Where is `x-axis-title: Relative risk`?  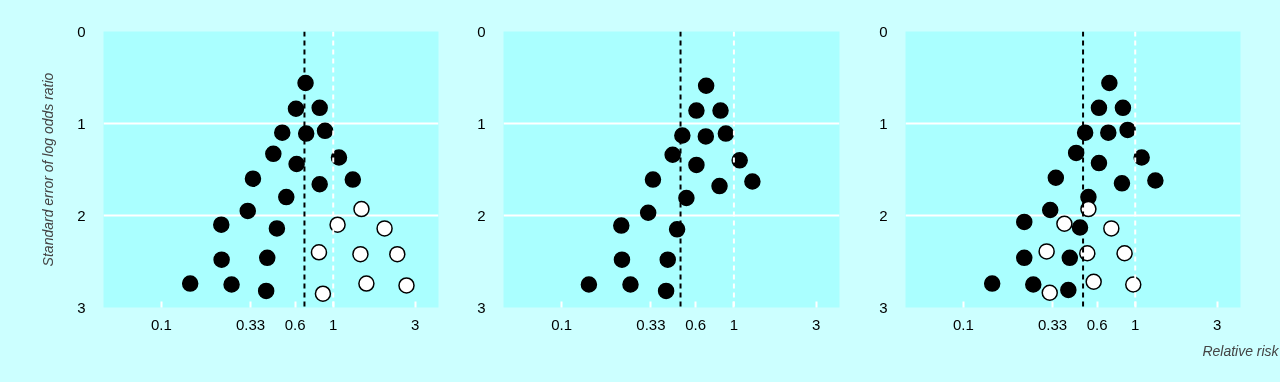
x-axis-title: Relative risk is located at coordinates (1241, 350).